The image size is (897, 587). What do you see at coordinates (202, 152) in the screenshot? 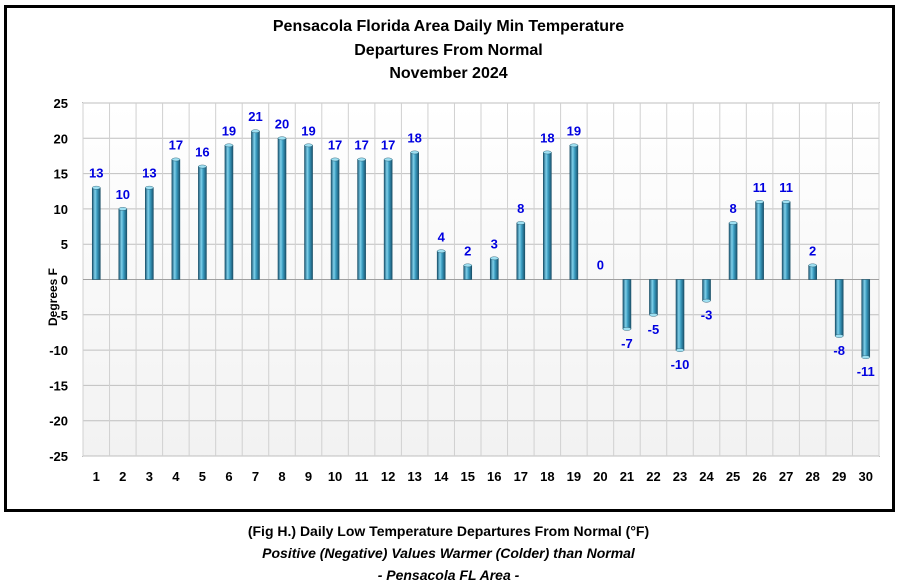
I see `data-label: 16` at bounding box center [202, 152].